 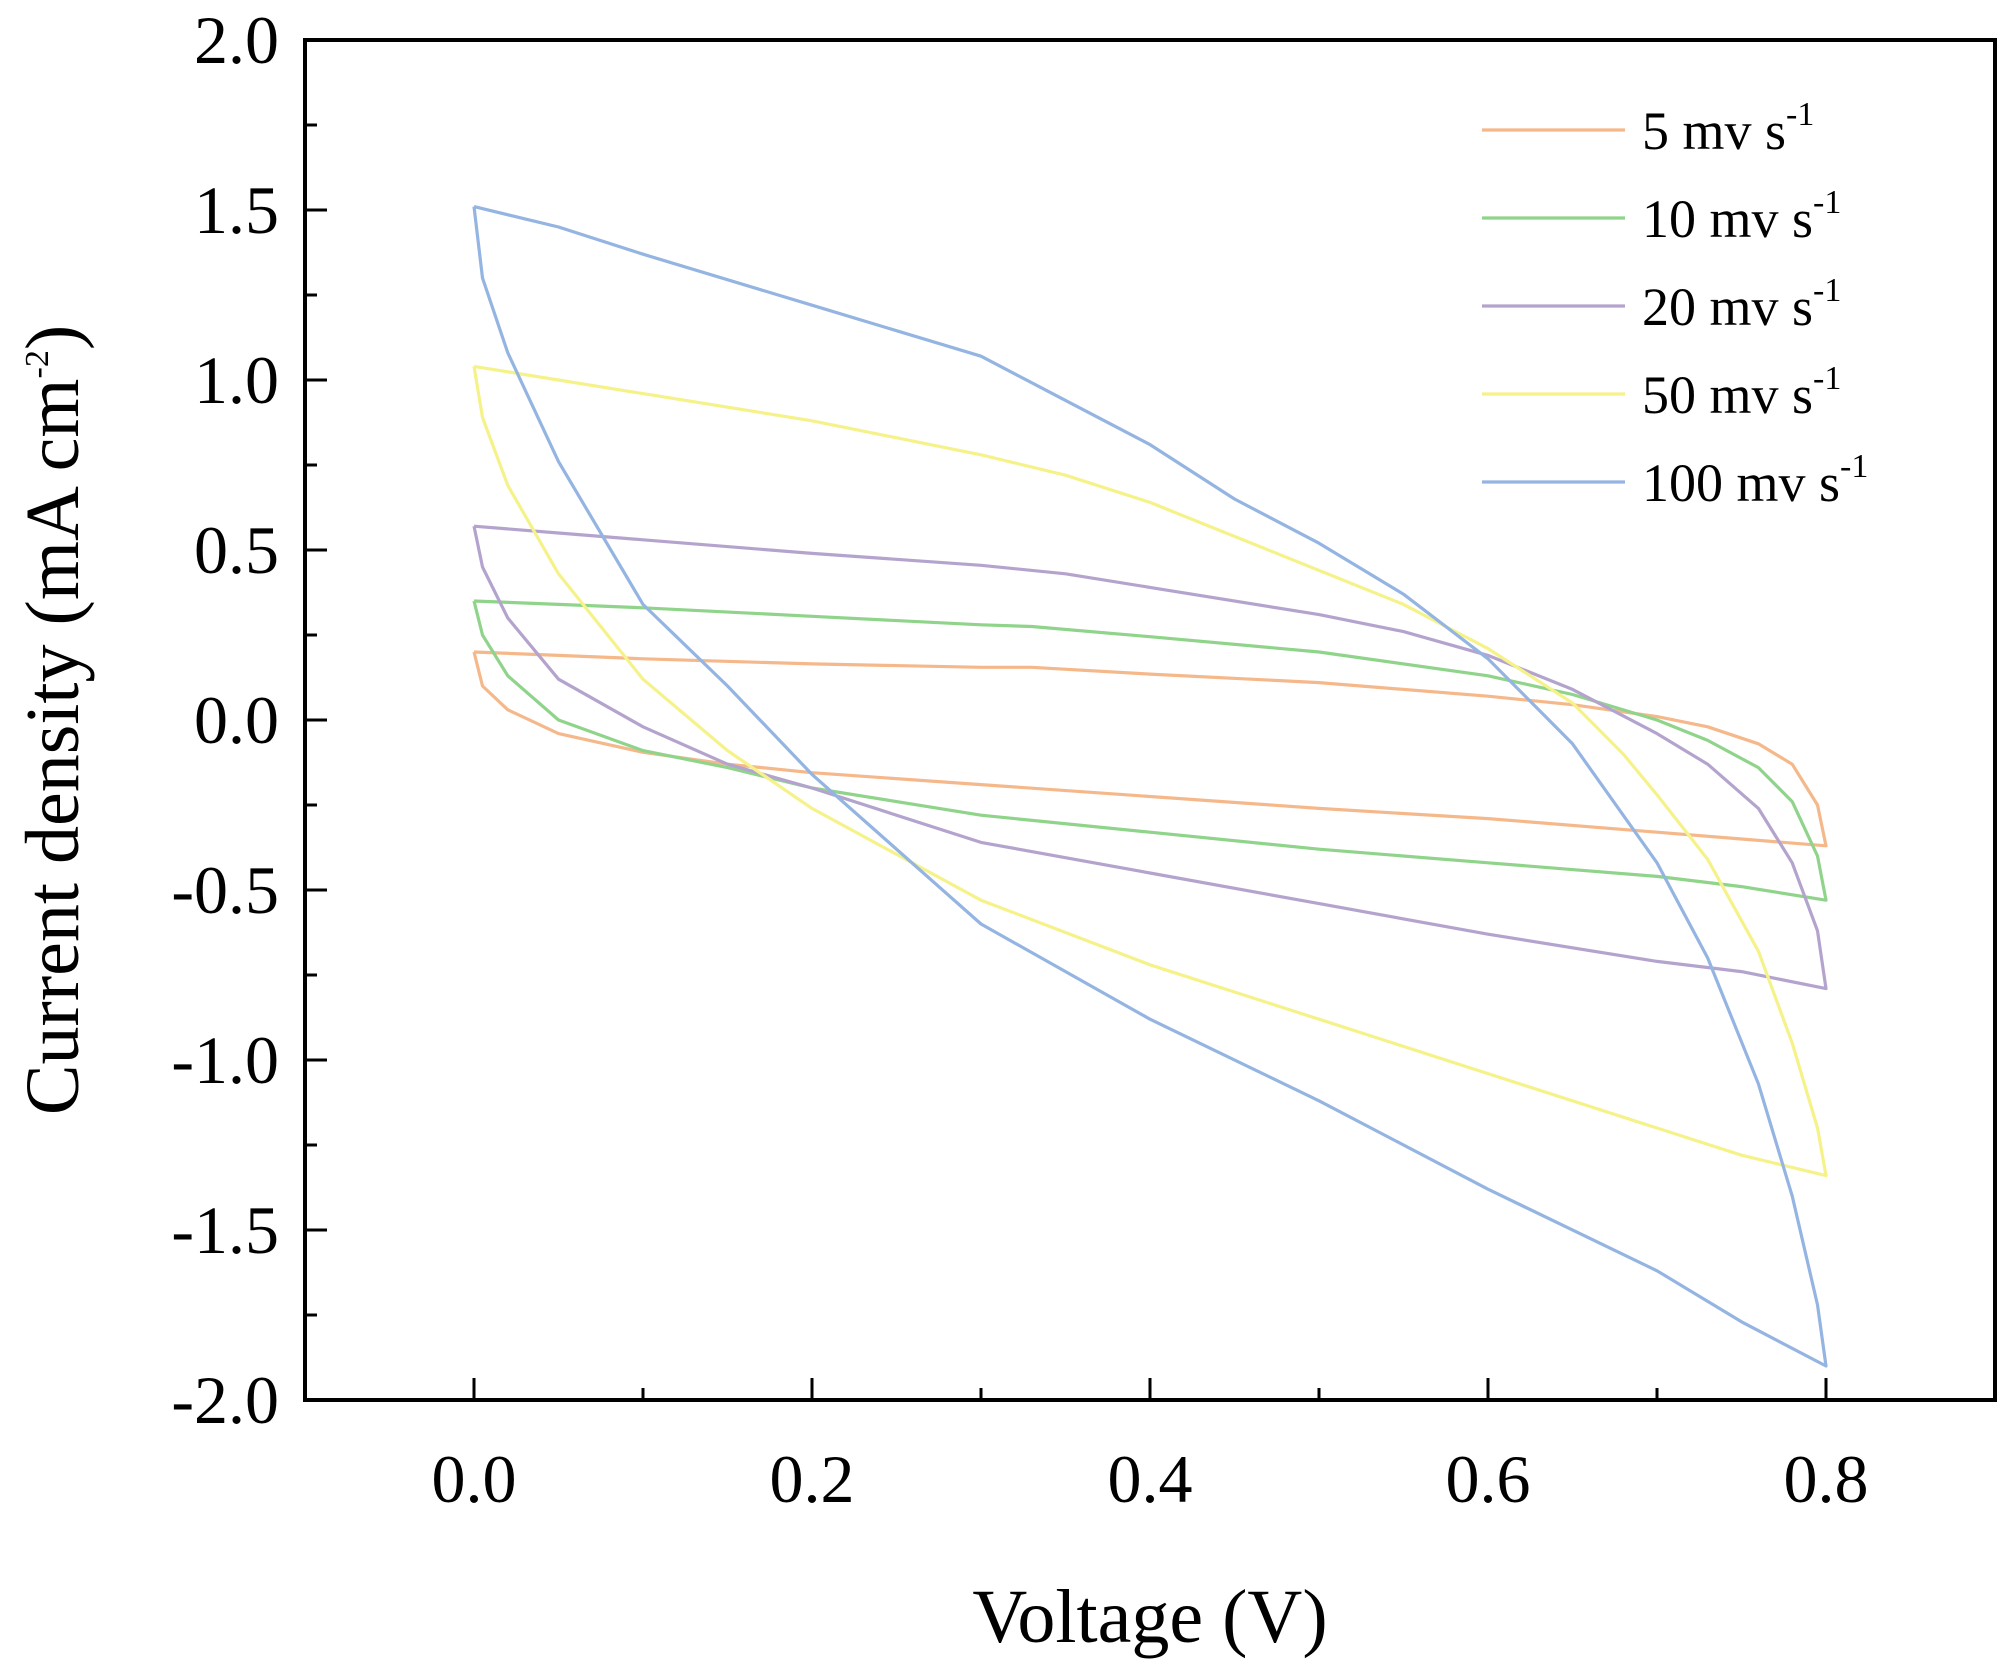 I want to click on legend-label-text: 10 mv s, so click(x=1727, y=219).